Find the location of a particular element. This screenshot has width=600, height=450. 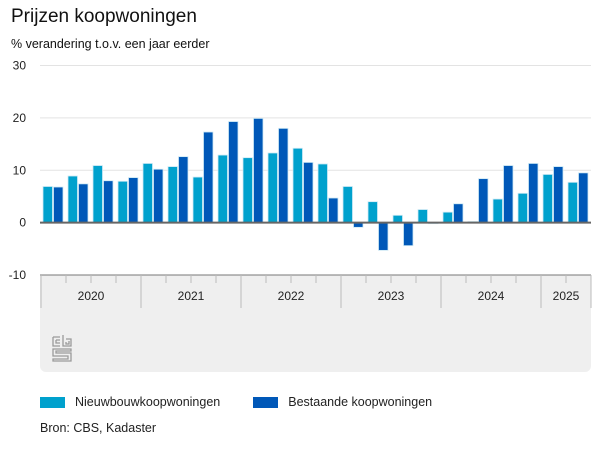

source-note: Bron: CBS, Kadaster is located at coordinates (98, 428).